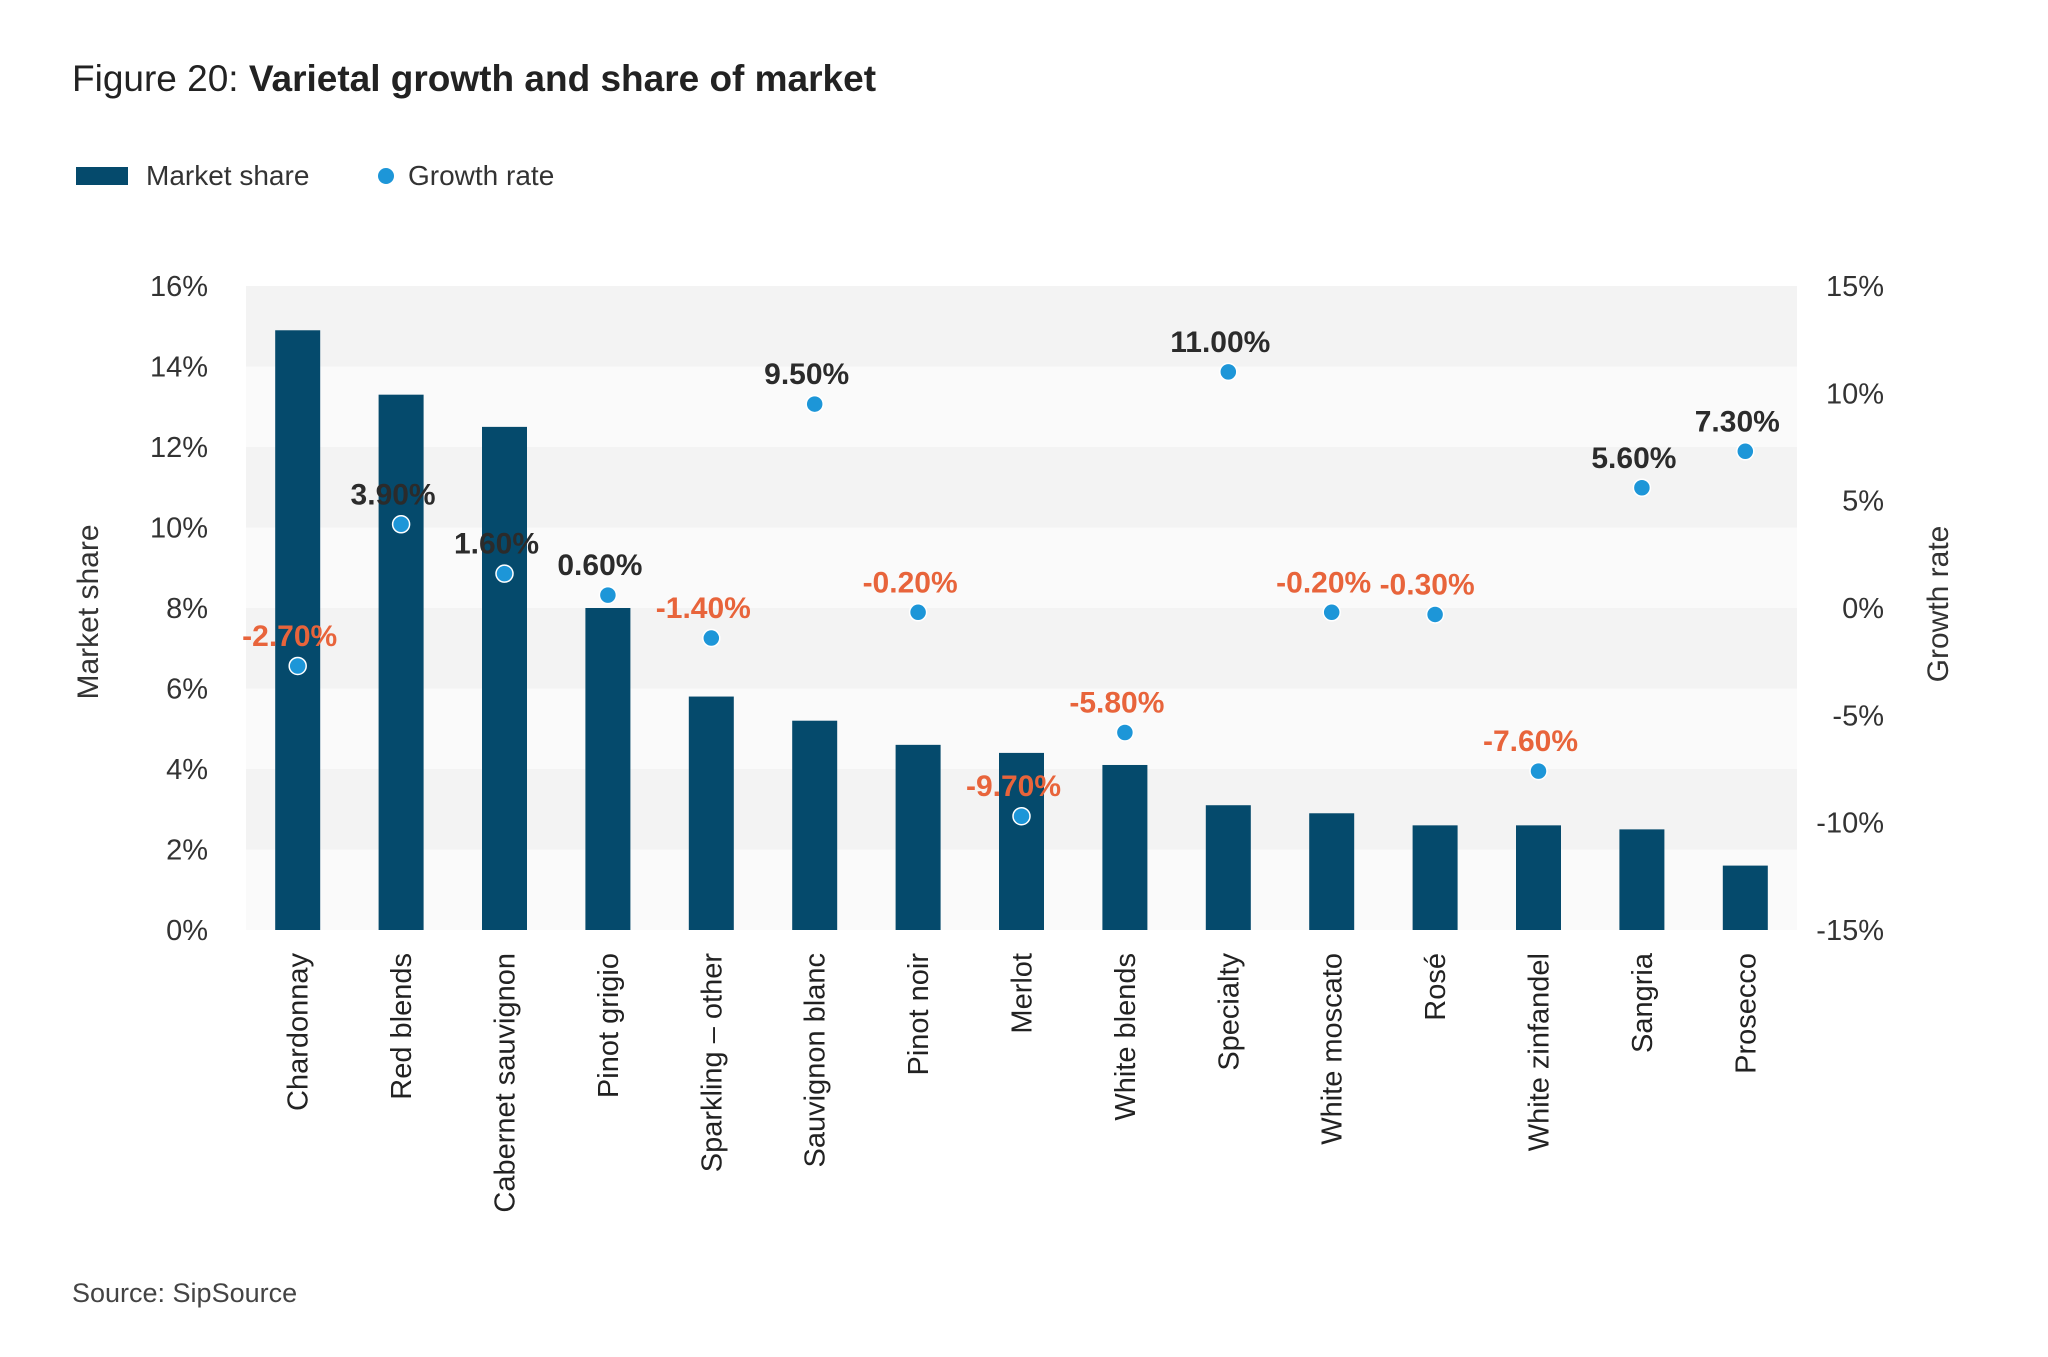  I want to click on growth-data-label: 7.30%, so click(1737, 421).